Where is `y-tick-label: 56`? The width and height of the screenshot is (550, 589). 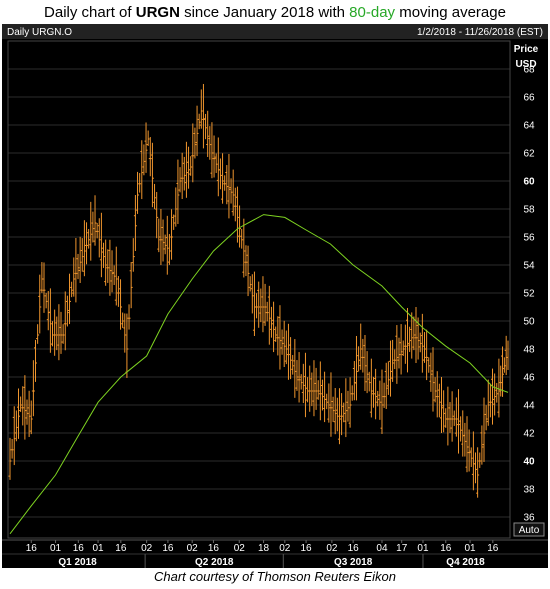
y-tick-label: 56 is located at coordinates (529, 238).